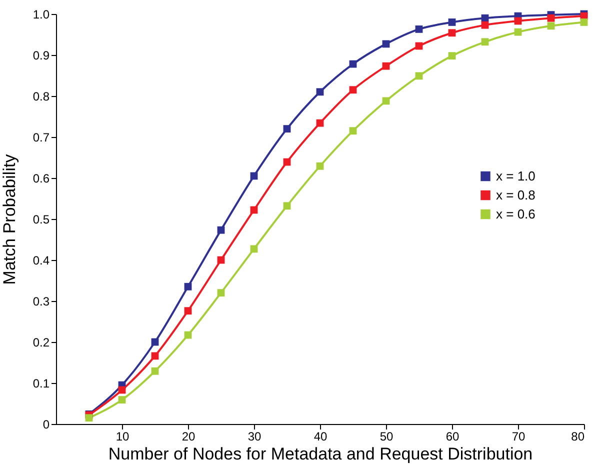 The image size is (613, 475). I want to click on y-tick-label: 0.8, so click(41, 97).